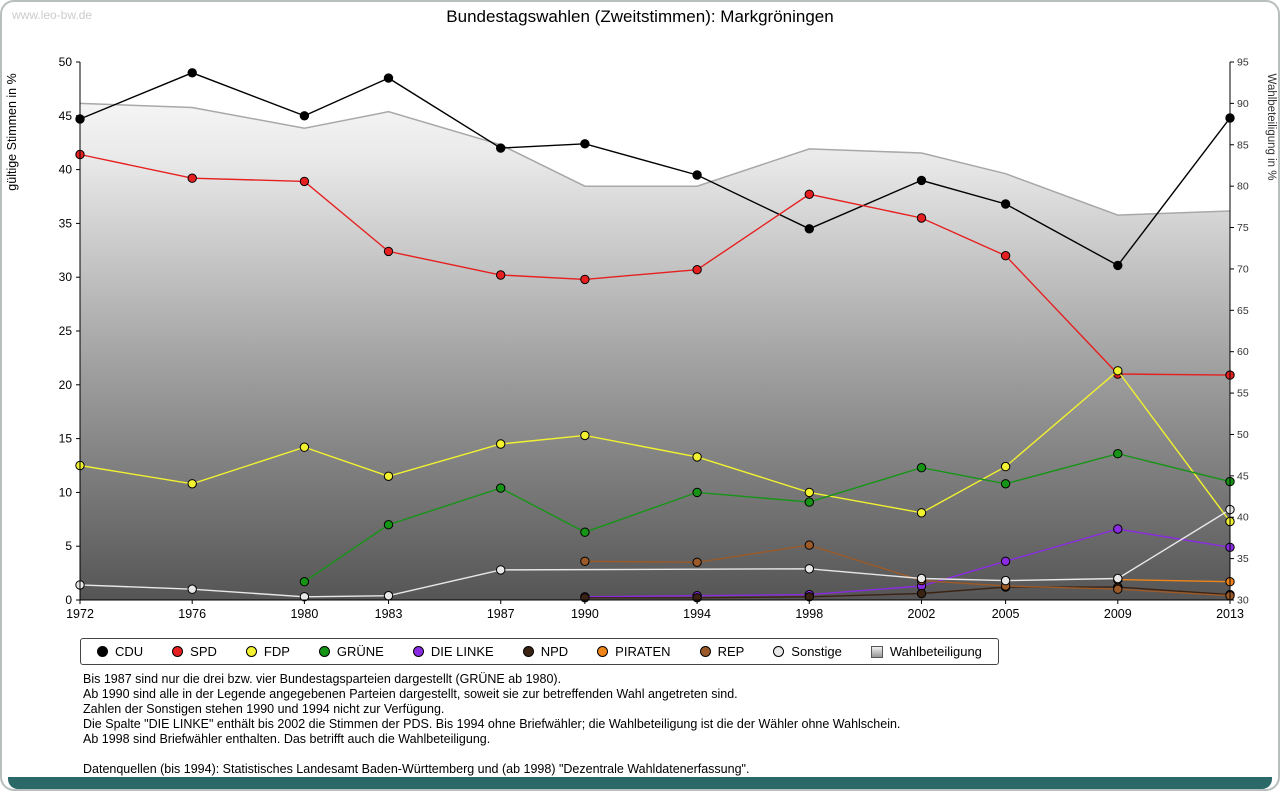 The image size is (1280, 791). What do you see at coordinates (585, 614) in the screenshot?
I see `svg-text: 1990` at bounding box center [585, 614].